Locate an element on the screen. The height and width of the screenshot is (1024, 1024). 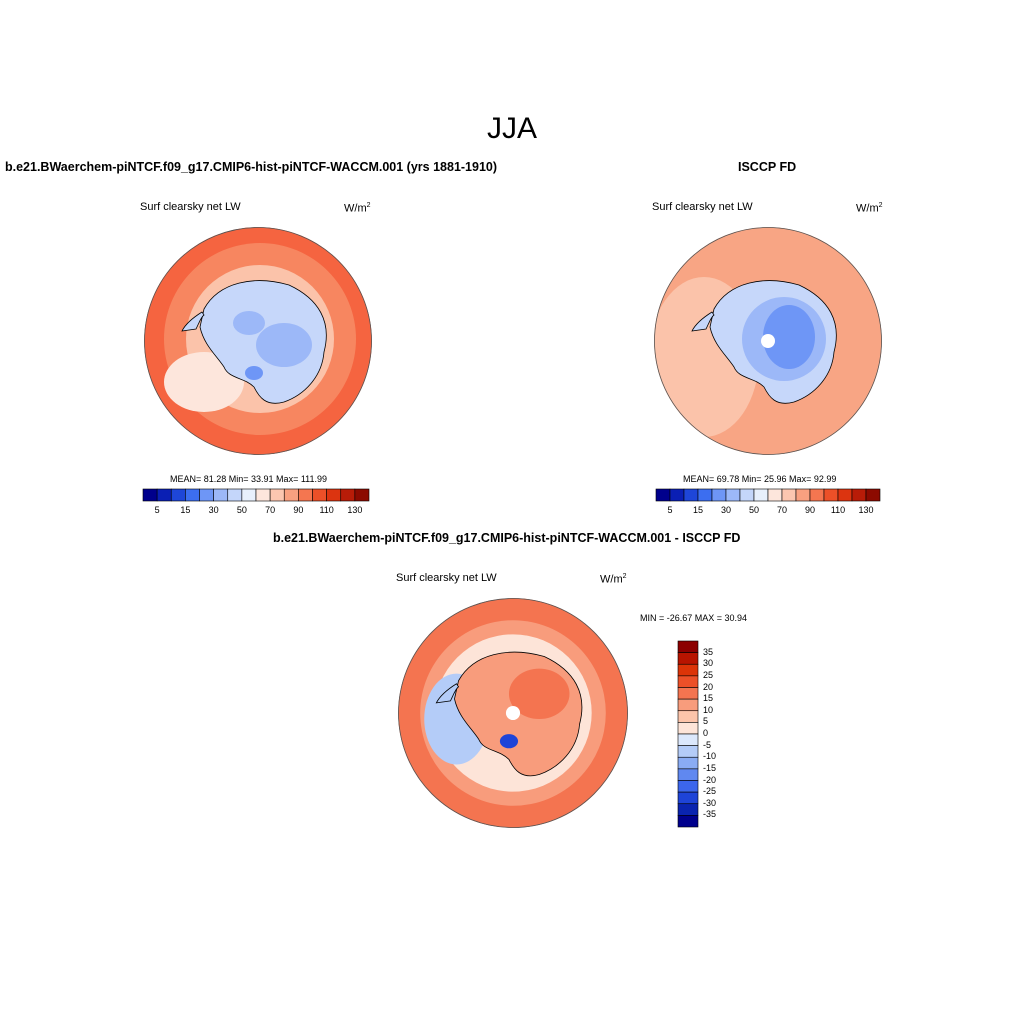
obs-colorbar-tick-label: 110 is located at coordinates (838, 510).